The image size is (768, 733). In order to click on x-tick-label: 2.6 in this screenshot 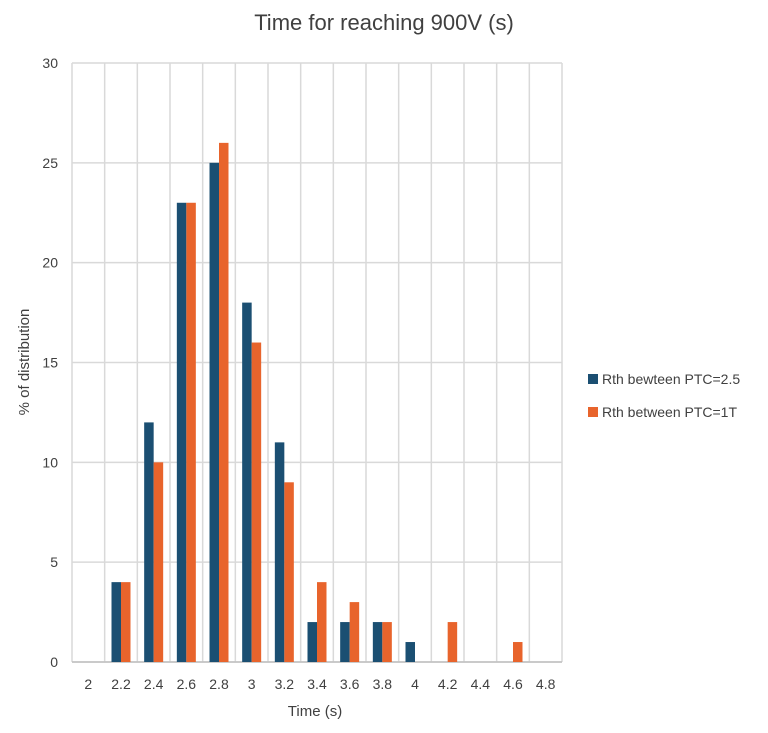, I will do `click(187, 684)`.